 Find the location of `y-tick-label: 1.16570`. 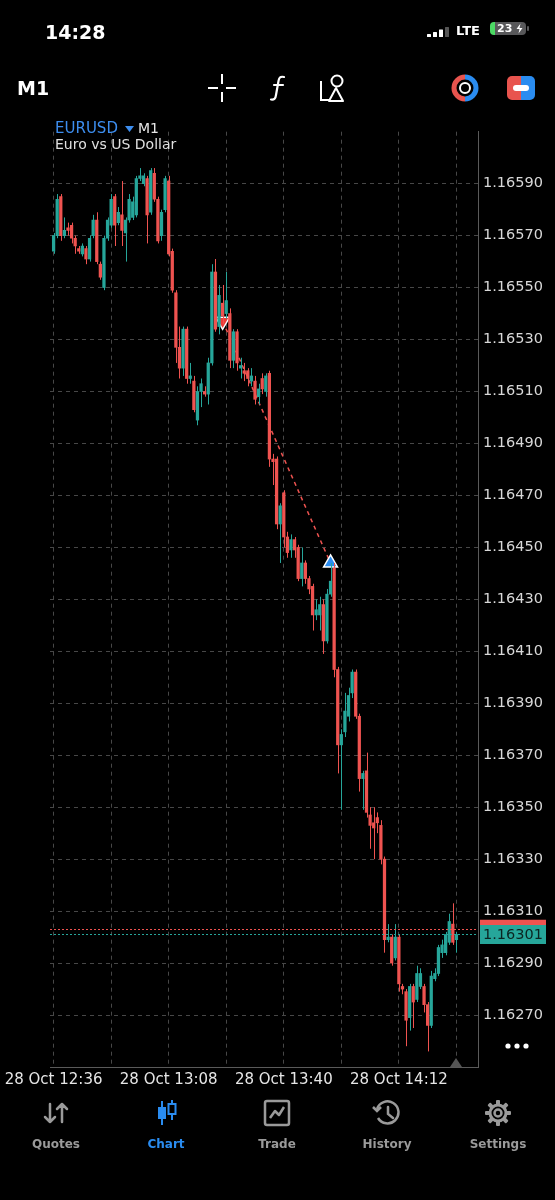

y-tick-label: 1.16570 is located at coordinates (513, 234).